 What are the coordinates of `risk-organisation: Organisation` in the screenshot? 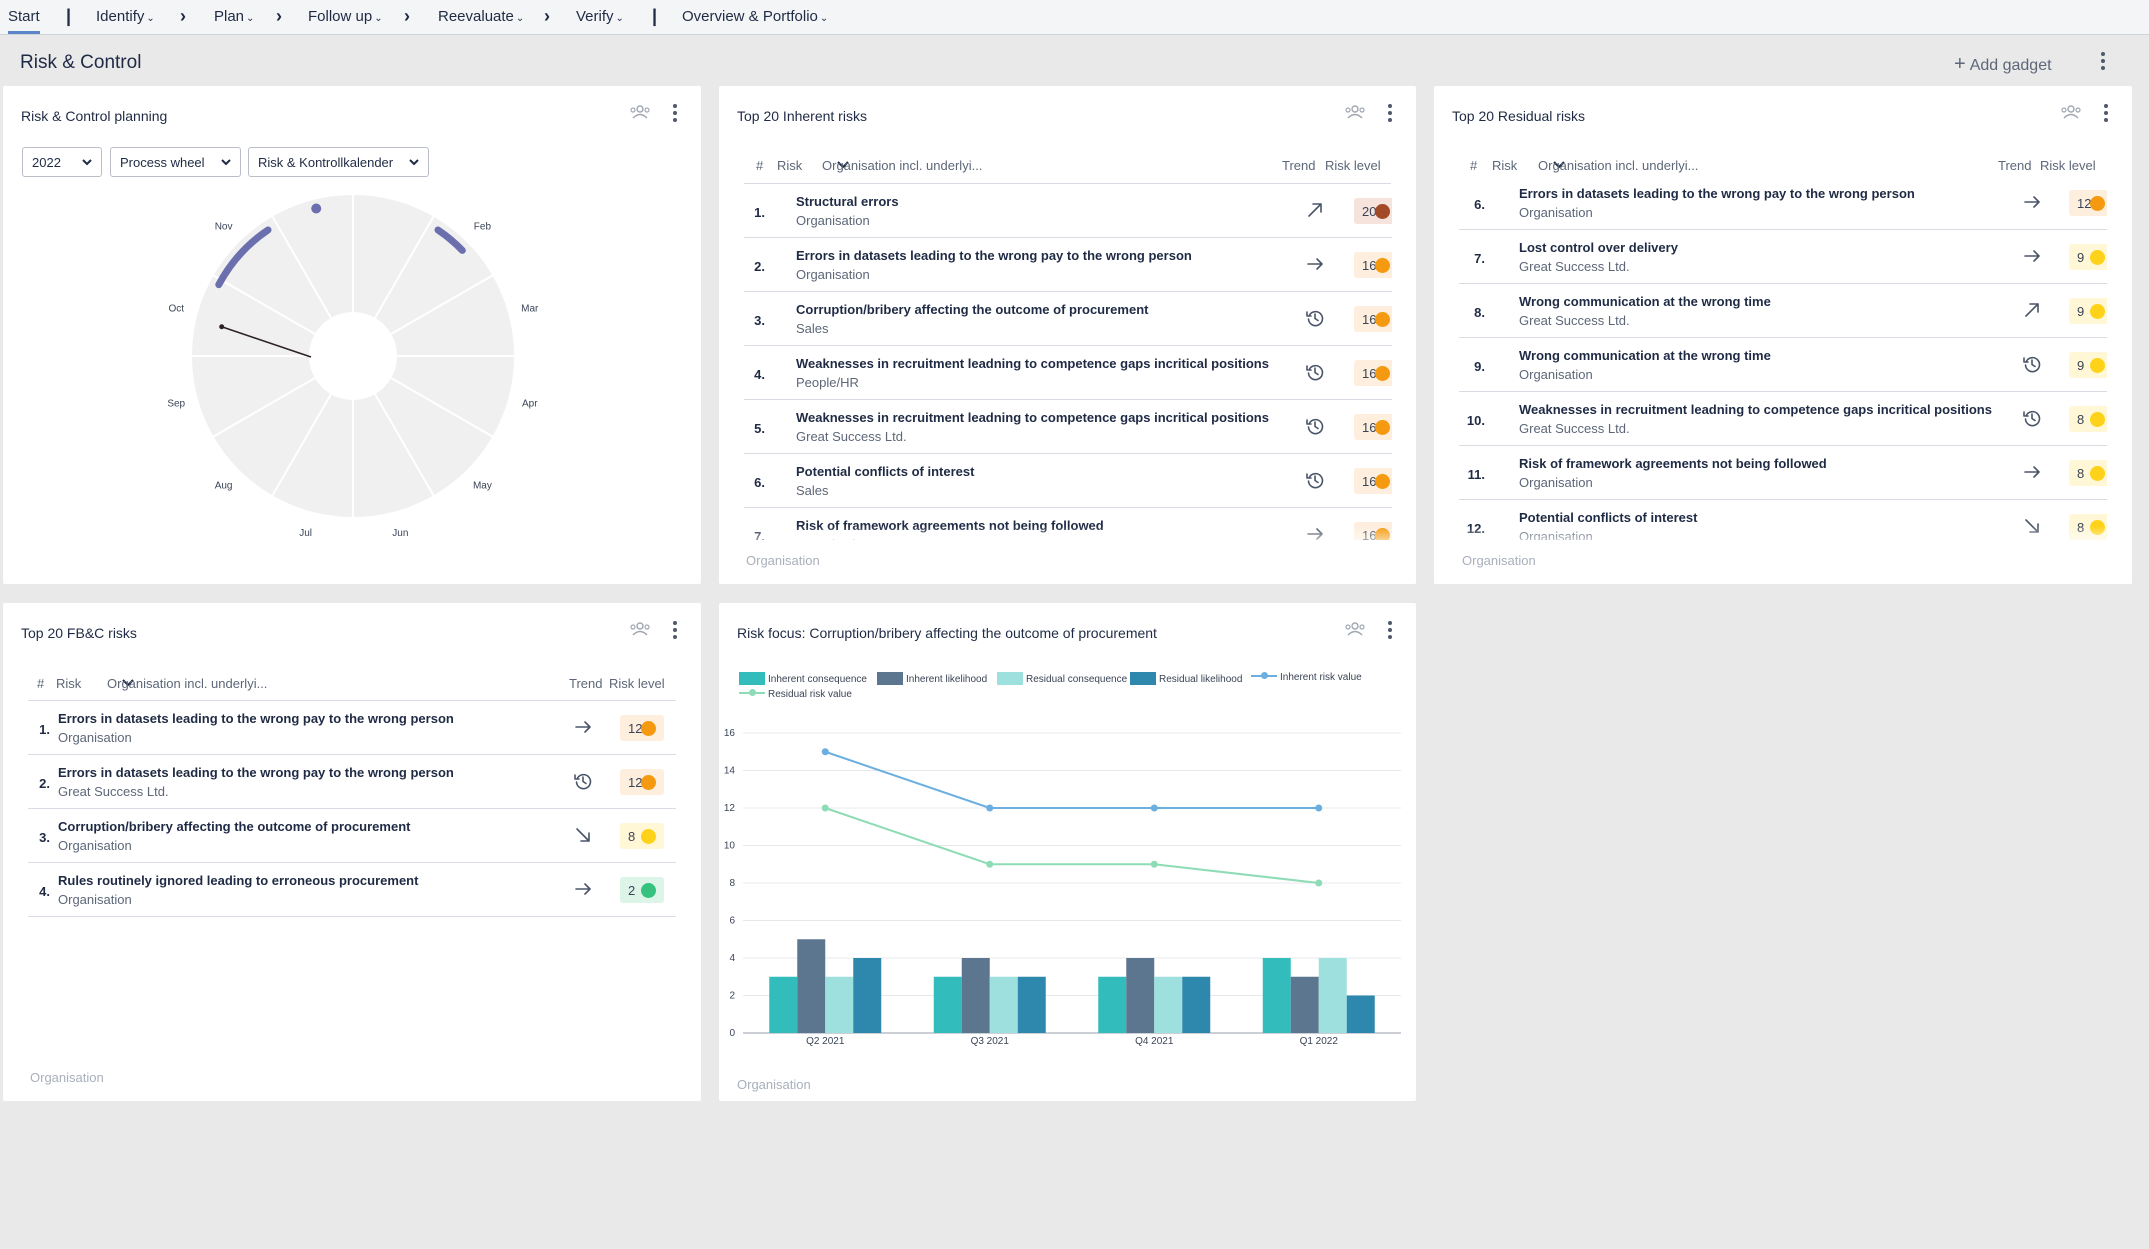 It's located at (1556, 374).